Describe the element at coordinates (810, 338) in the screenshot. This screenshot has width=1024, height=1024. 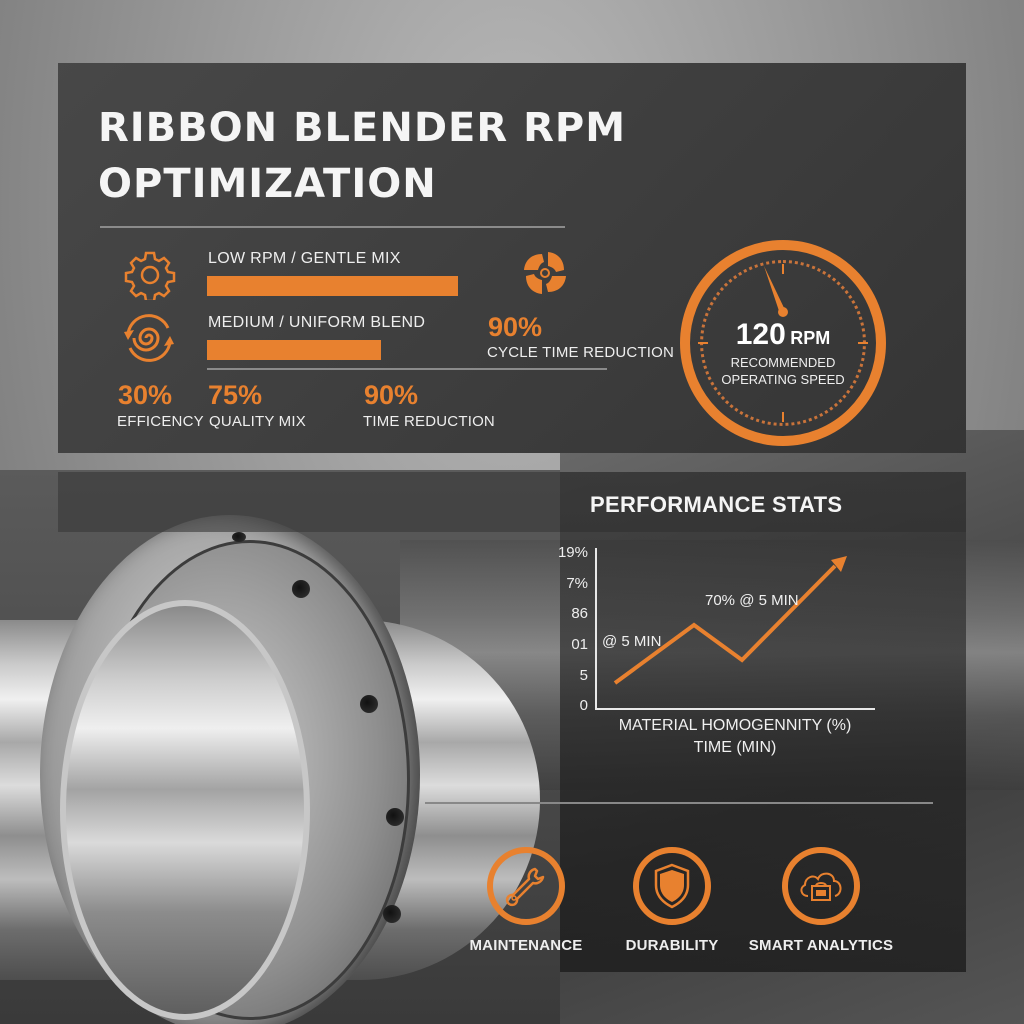
I see `gauge-unit: RPM` at that location.